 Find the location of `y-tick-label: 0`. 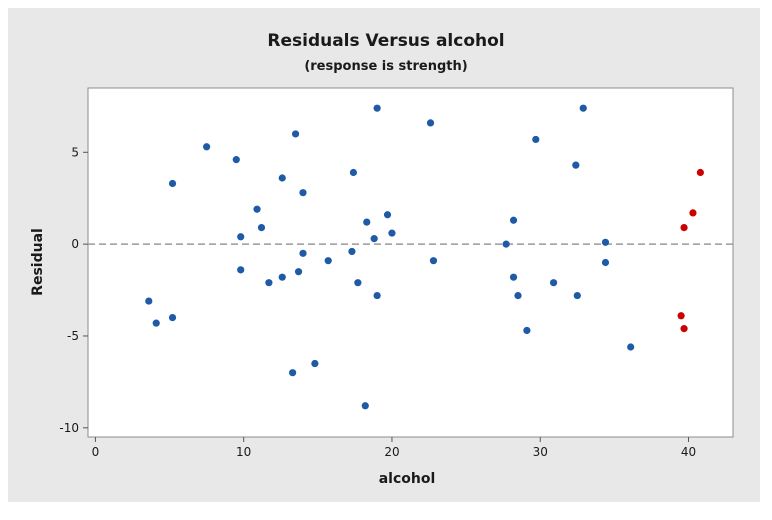

y-tick-label: 0 is located at coordinates (75, 244).